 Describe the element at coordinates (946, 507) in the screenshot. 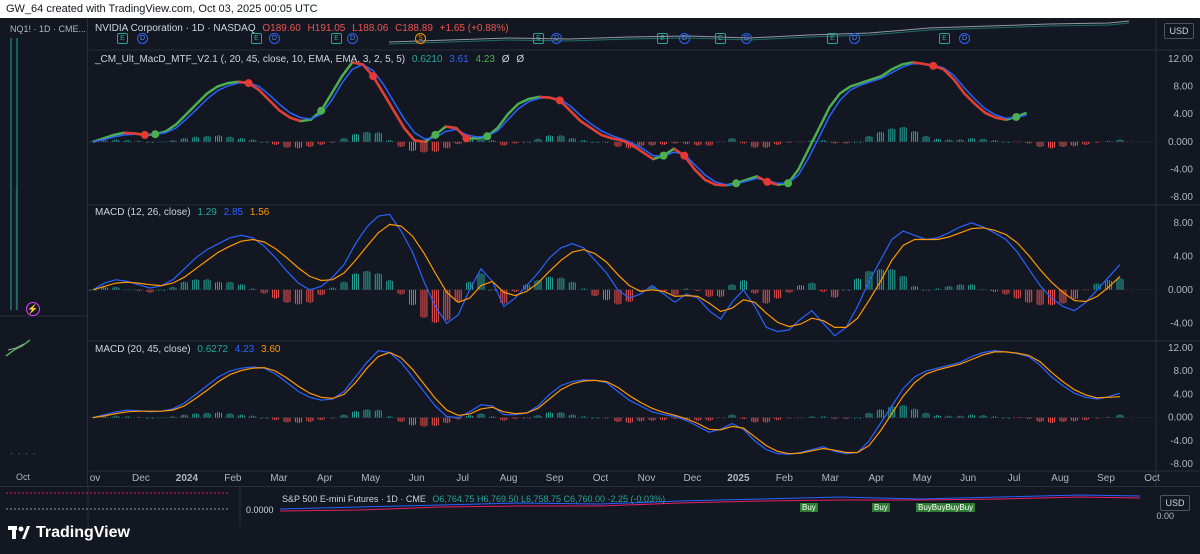

I see `buy-label-3: BuyBuyBuyBuy` at that location.